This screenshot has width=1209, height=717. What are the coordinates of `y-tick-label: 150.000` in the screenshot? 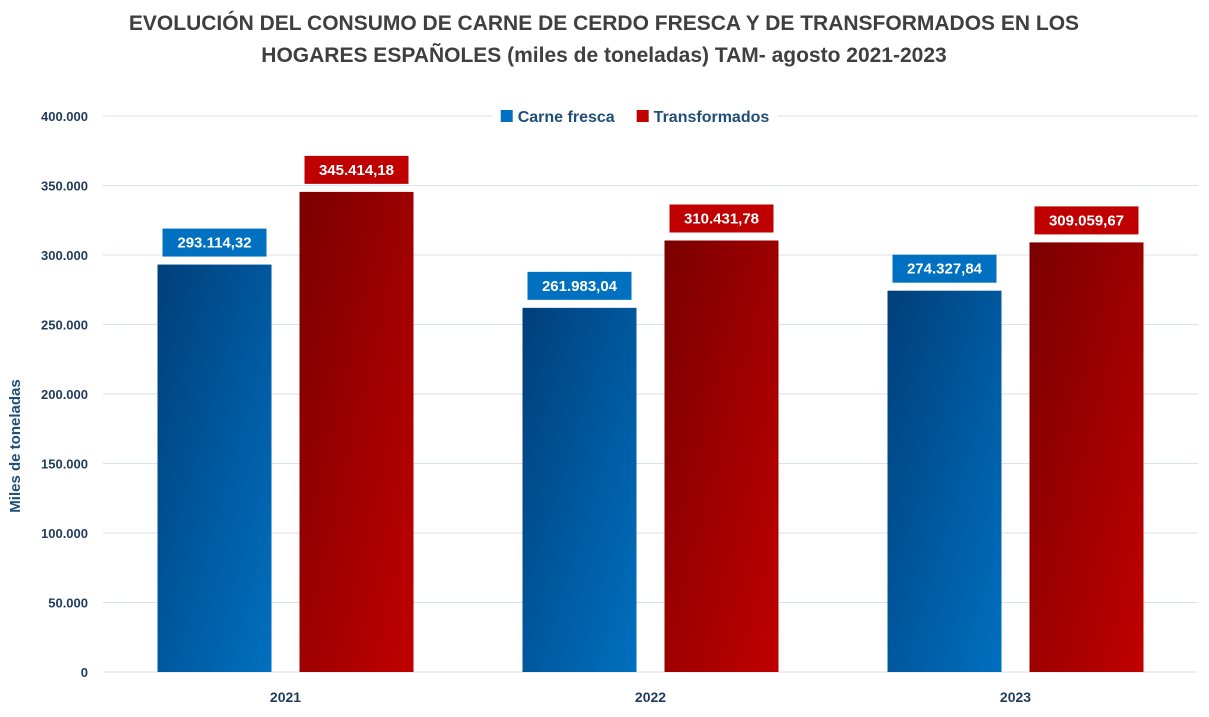 It's located at (64, 464).